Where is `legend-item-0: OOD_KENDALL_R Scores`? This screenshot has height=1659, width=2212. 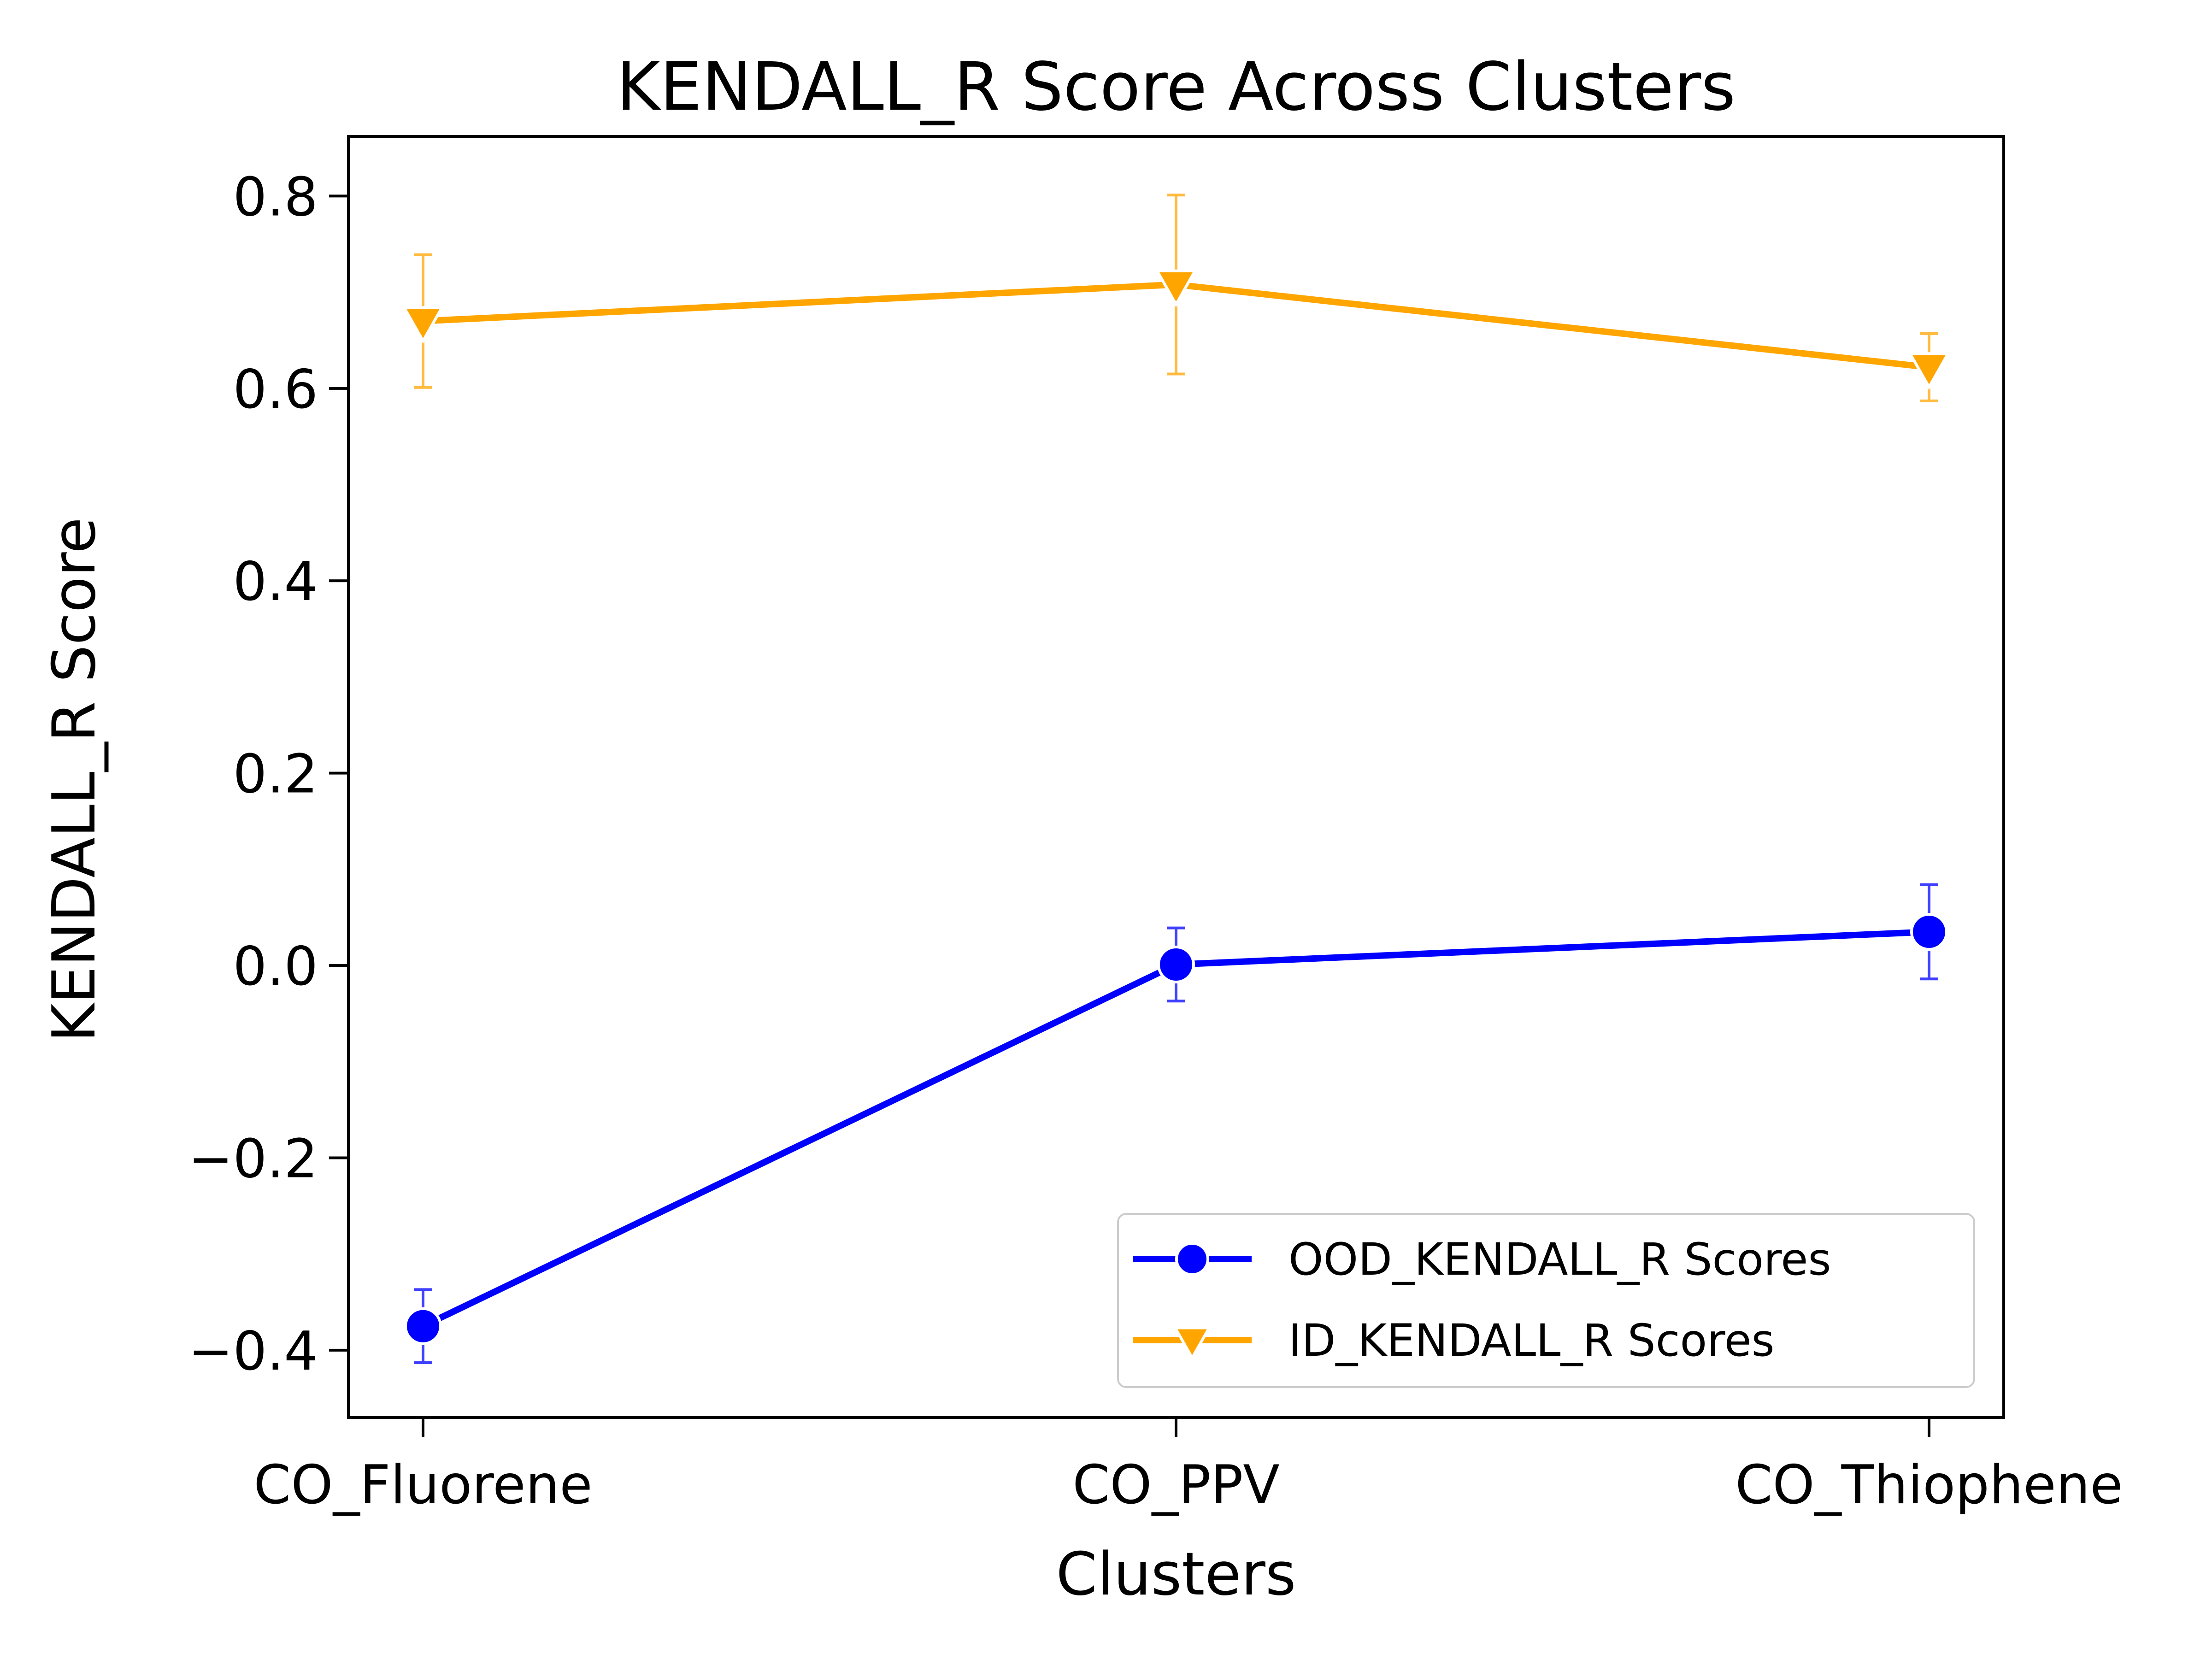
legend-item-0: OOD_KENDALL_R Scores is located at coordinates (1482, 1259).